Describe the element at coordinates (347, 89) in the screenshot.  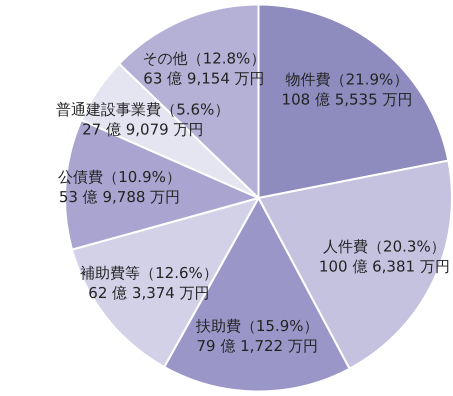
I see `slice-label: 物件費（21.9%） 108 億 5,535 万円` at that location.